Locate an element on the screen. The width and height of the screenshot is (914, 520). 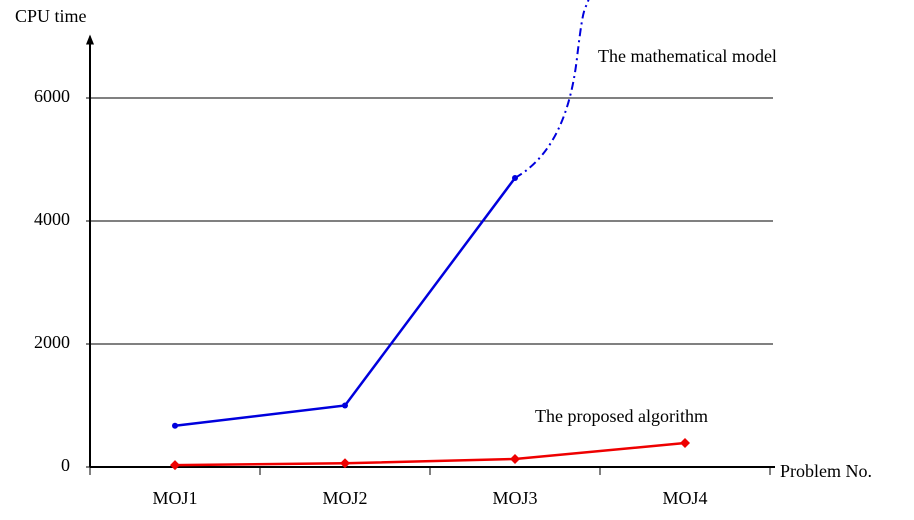
y-axis-arrow is located at coordinates (90, 39).